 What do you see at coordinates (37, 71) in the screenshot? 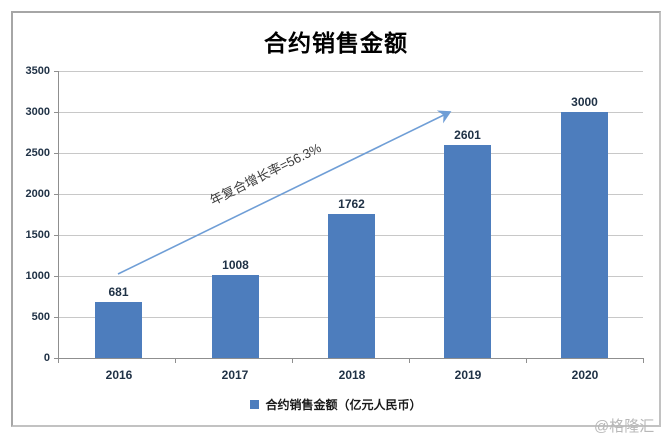
I see `y-axis-label: 3500` at bounding box center [37, 71].